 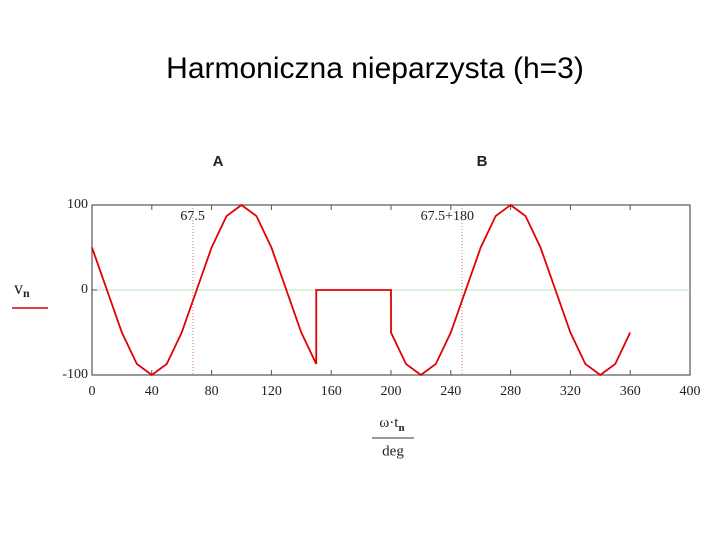 I want to click on marker-label: A, so click(x=218, y=161).